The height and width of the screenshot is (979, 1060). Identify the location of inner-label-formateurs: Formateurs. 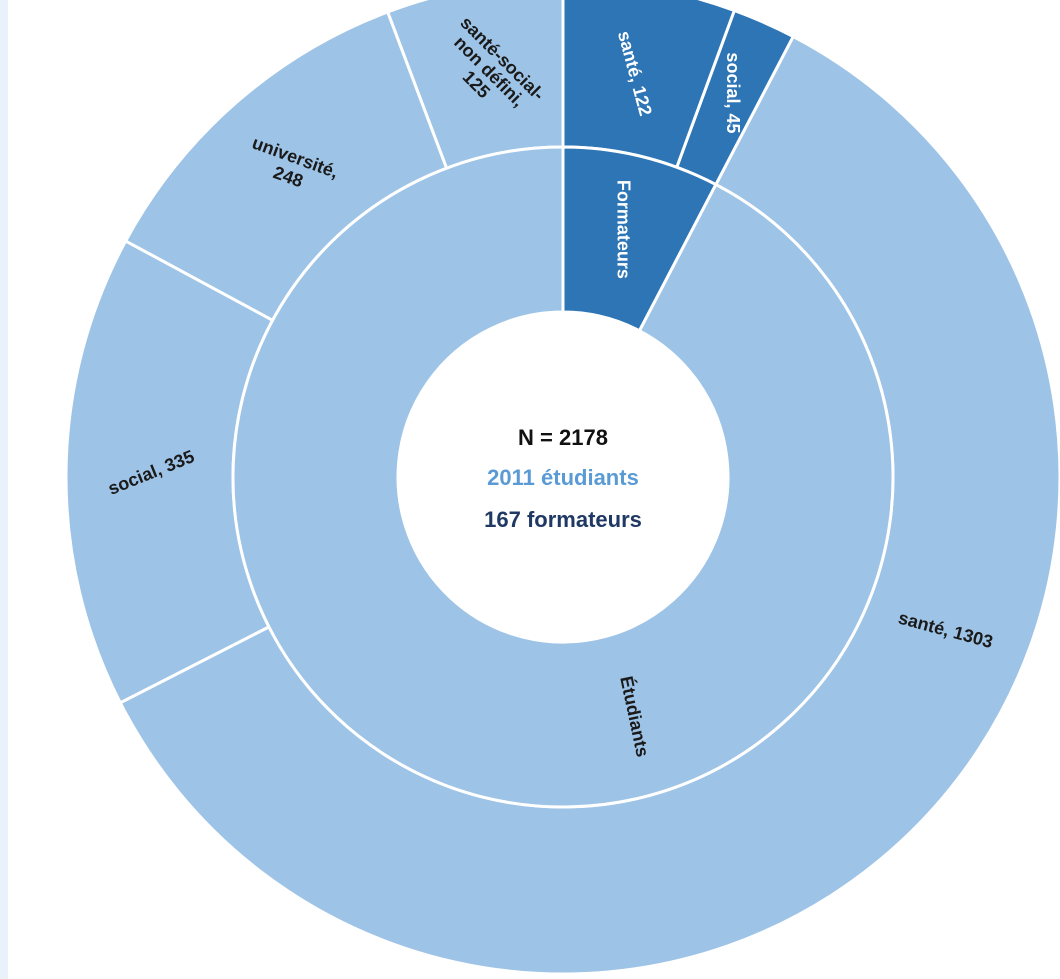
(624, 229).